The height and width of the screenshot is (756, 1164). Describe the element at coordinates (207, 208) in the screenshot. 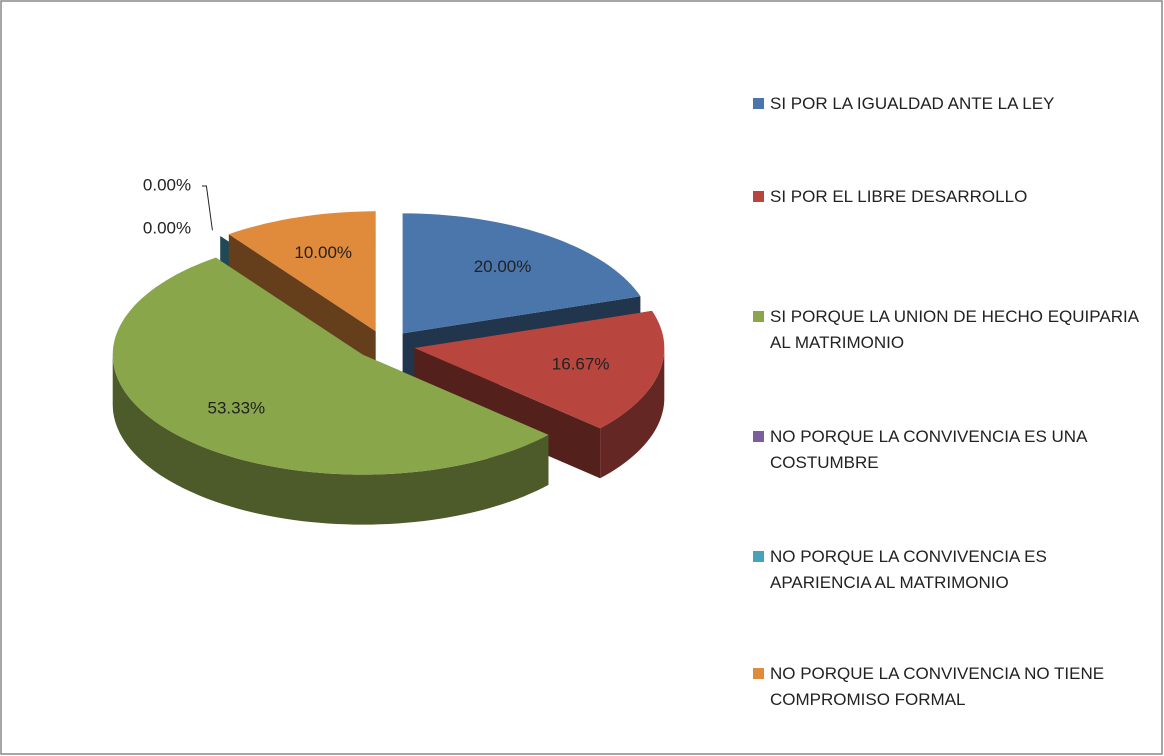

I see `leader-line` at that location.